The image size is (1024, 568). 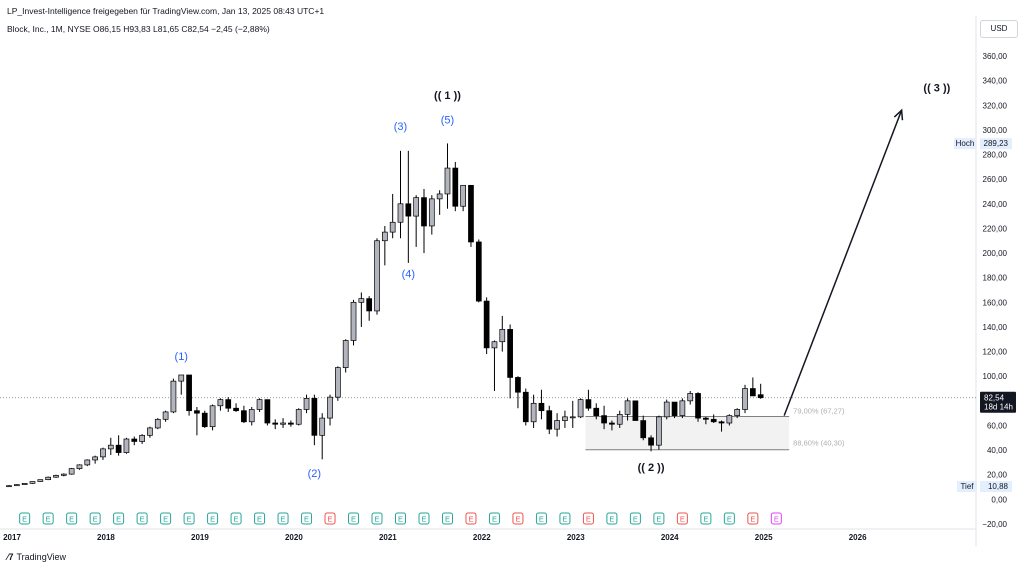 I want to click on y-tick-label: 200,00, so click(x=995, y=253).